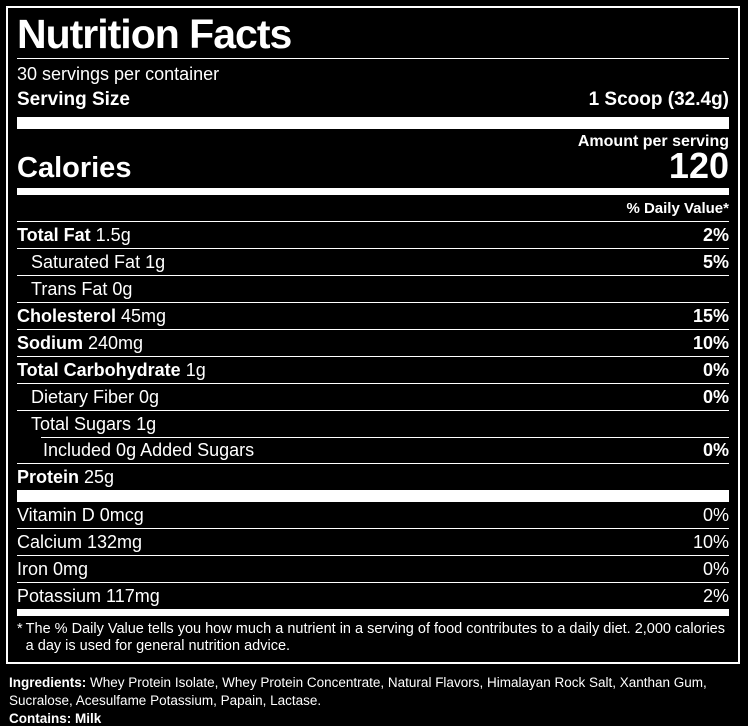  What do you see at coordinates (373, 568) in the screenshot?
I see `vitamin-row: Iron 0mg 0%` at bounding box center [373, 568].